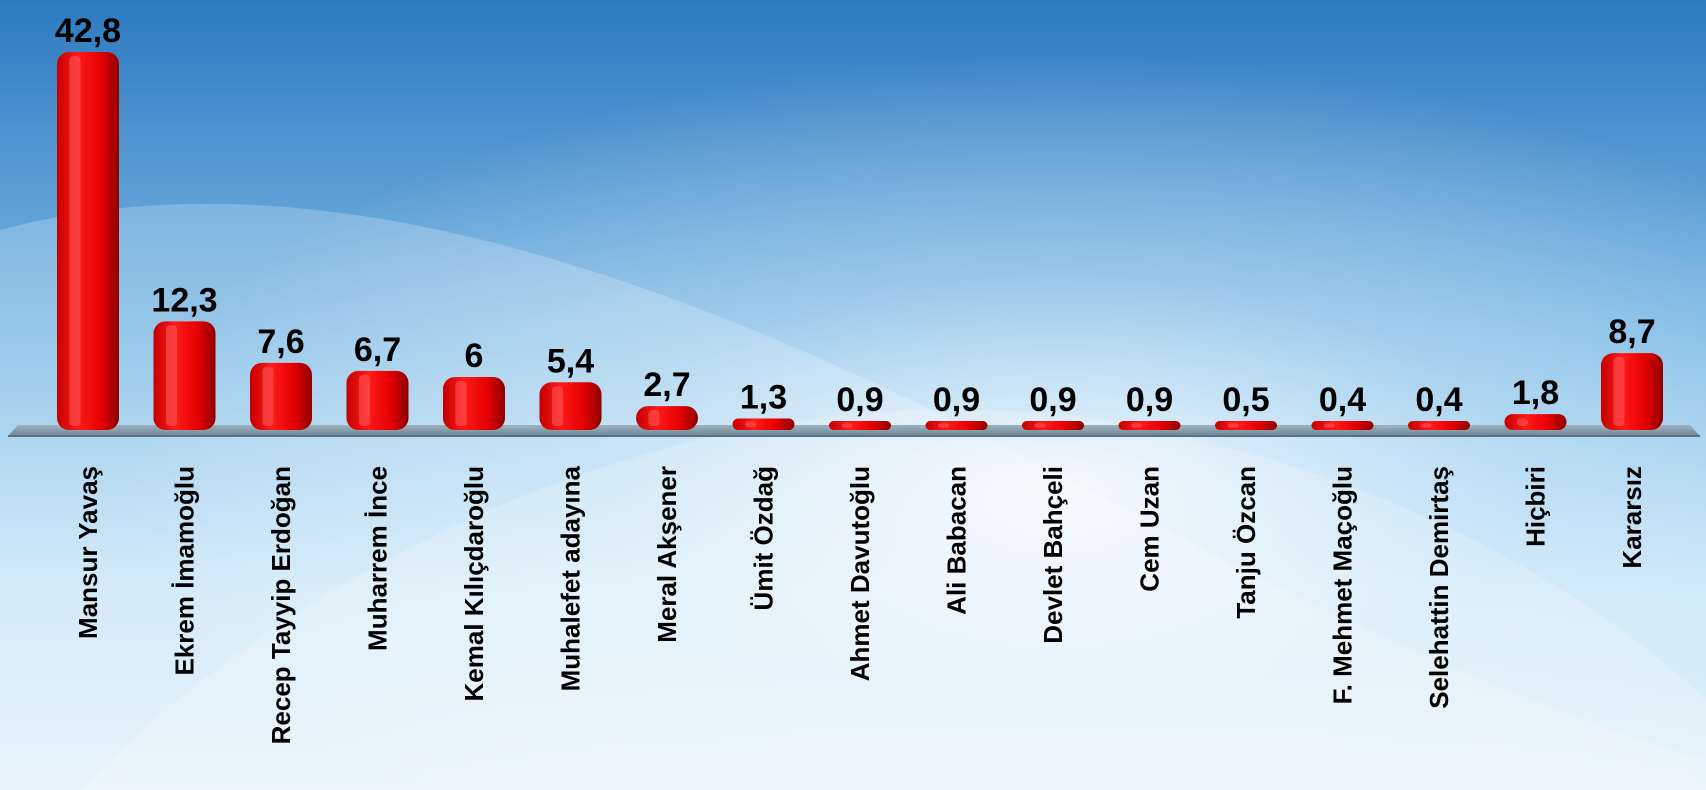 This screenshot has height=790, width=1706. Describe the element at coordinates (474, 584) in the screenshot. I see `category-label: Kemal Kılıçdaroğlu` at that location.